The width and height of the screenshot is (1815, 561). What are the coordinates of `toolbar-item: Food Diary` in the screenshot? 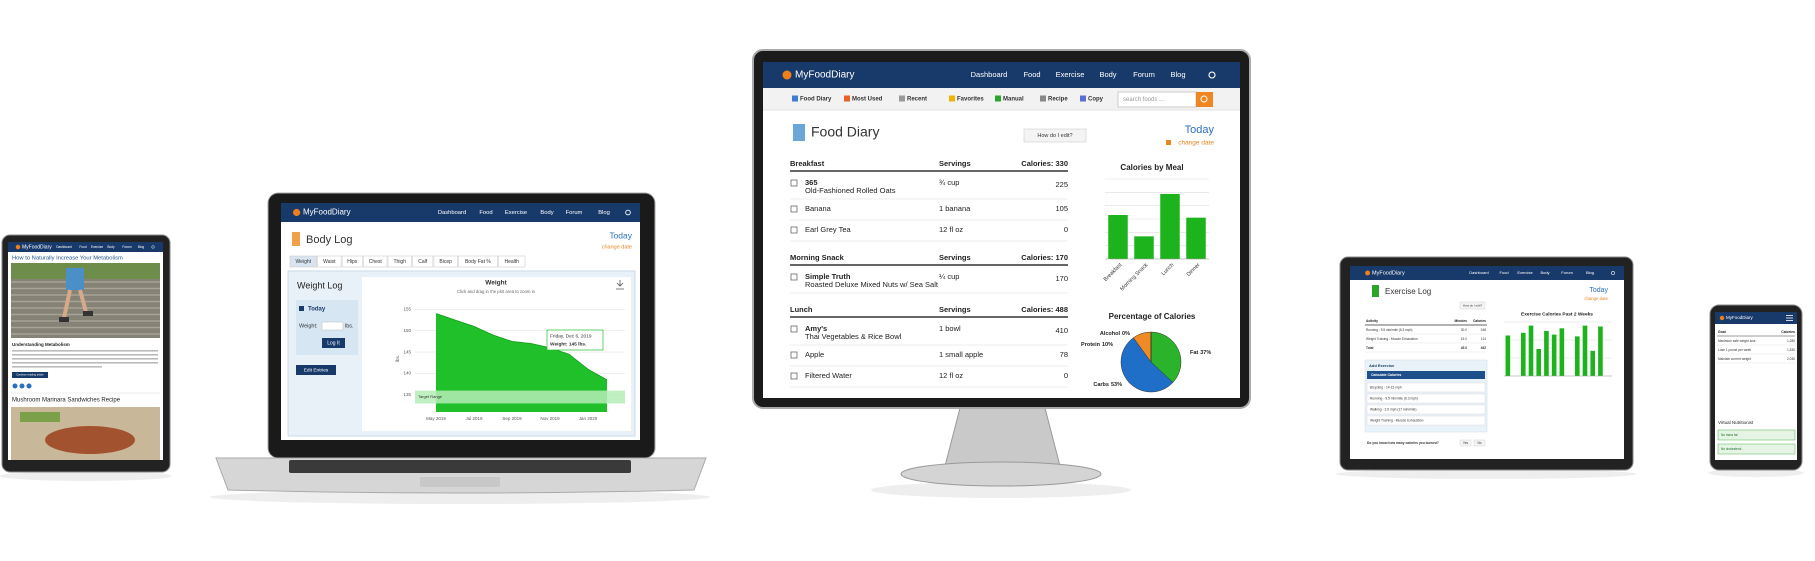 It's located at (816, 100).